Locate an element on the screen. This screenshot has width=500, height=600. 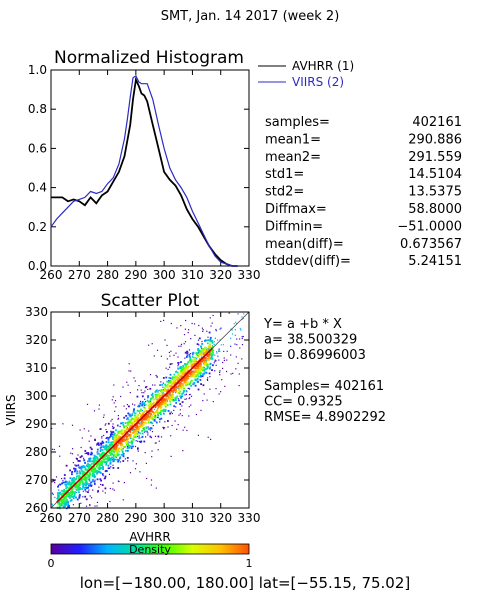
hist-stat-value: 0.673567 is located at coordinates (431, 244).